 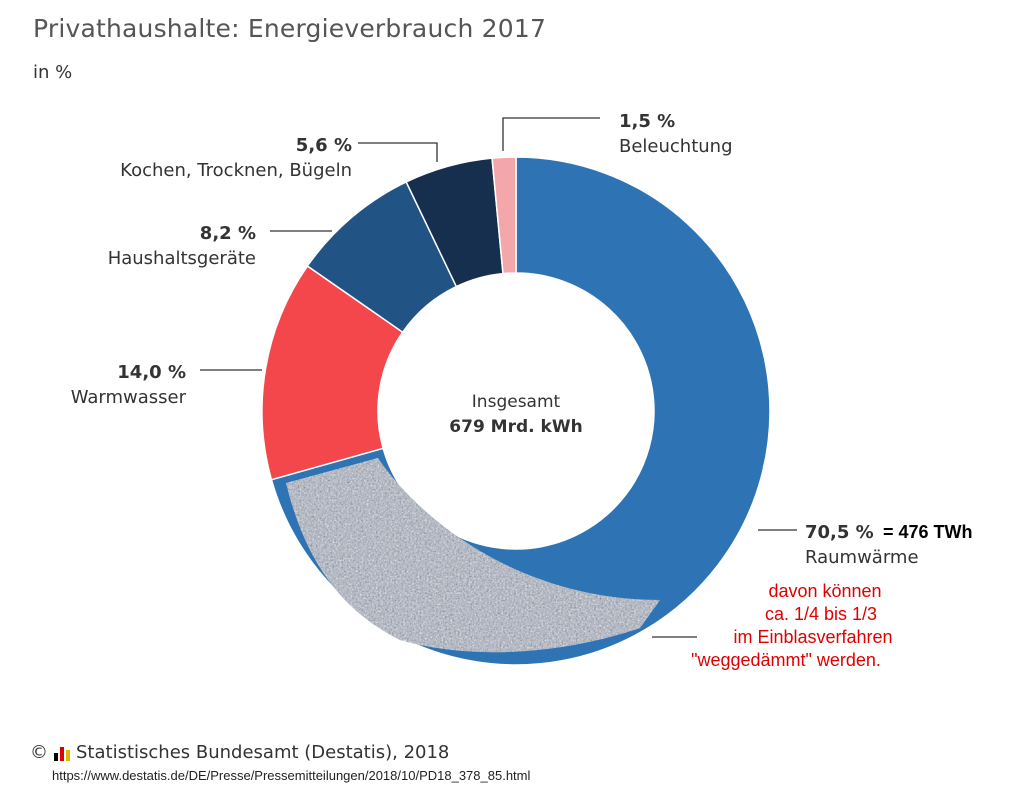 I want to click on center-label: Insgesamt, so click(x=516, y=402).